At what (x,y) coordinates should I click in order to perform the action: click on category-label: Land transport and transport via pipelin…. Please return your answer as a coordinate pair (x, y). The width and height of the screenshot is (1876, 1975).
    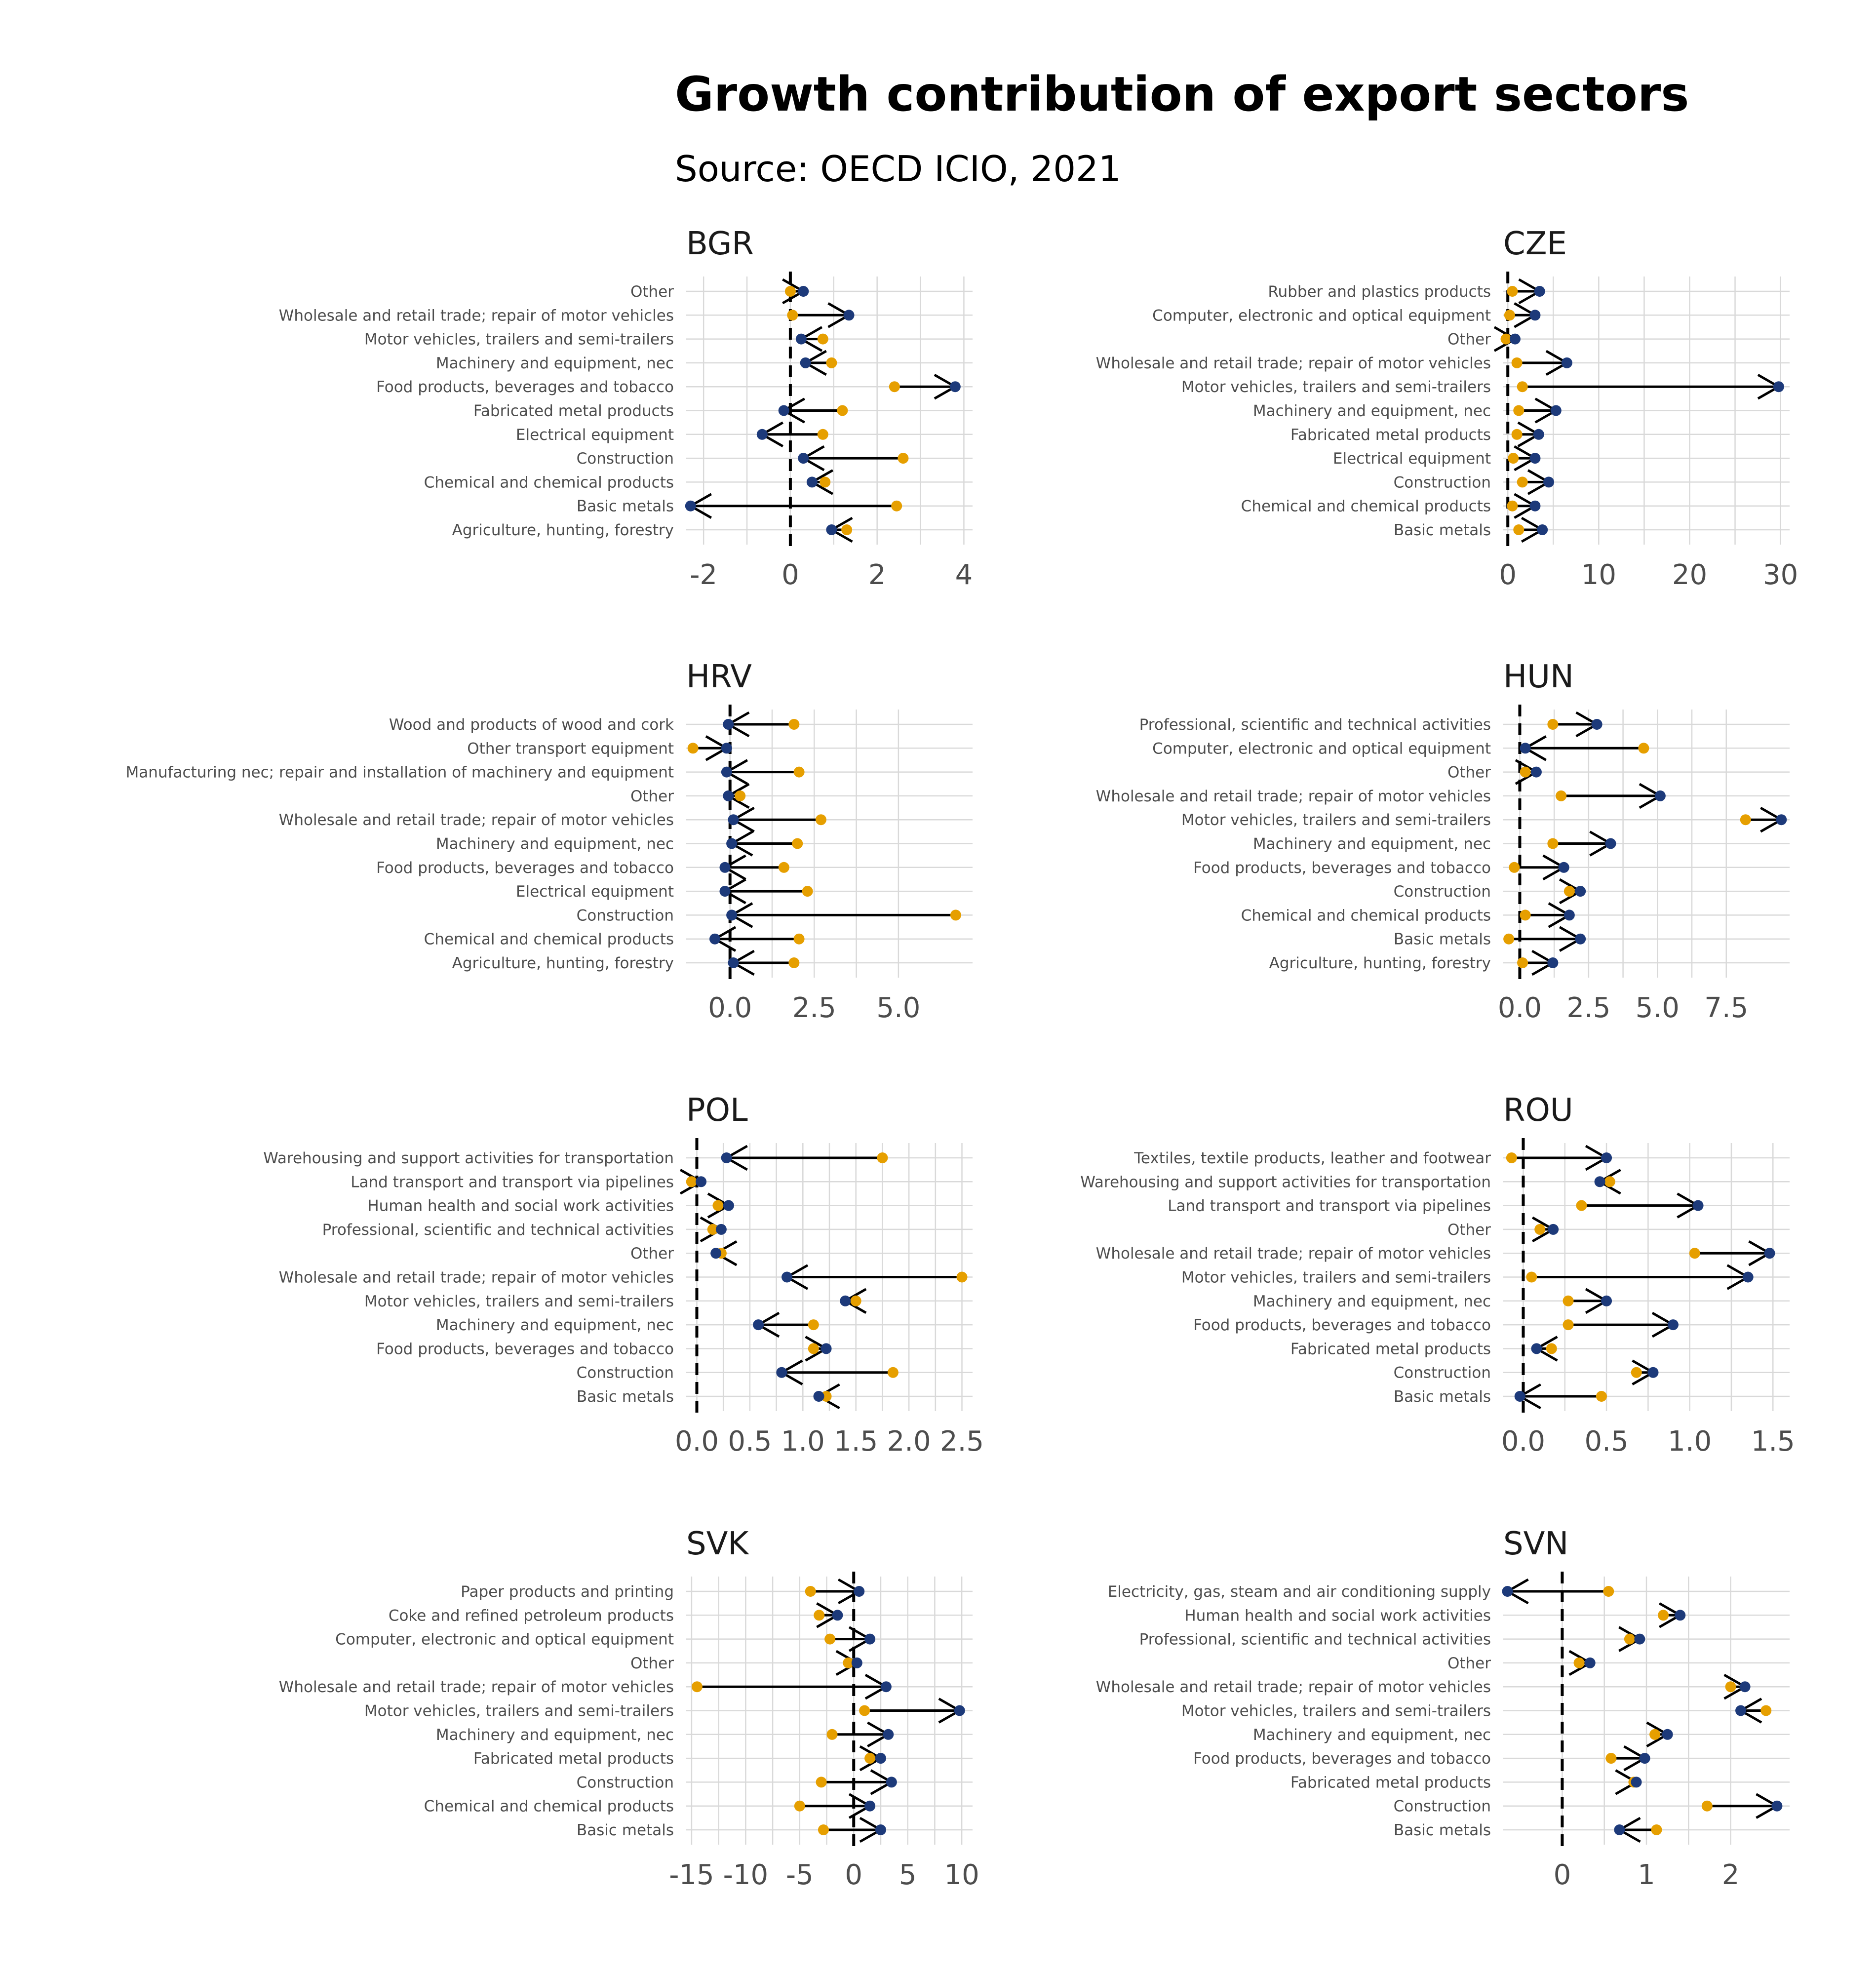
    Looking at the image, I should click on (1330, 1206).